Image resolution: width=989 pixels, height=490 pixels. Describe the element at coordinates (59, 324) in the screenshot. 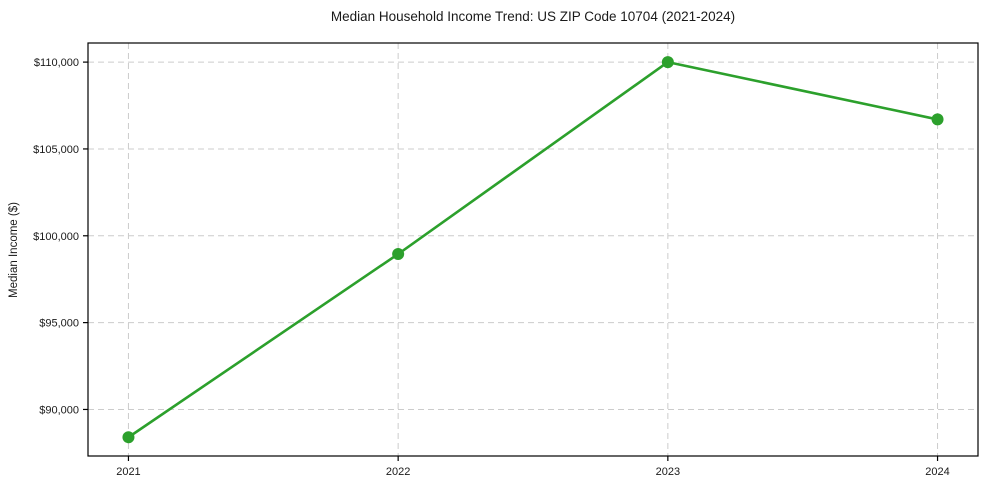

I see `y-tick-label: $95,000` at that location.